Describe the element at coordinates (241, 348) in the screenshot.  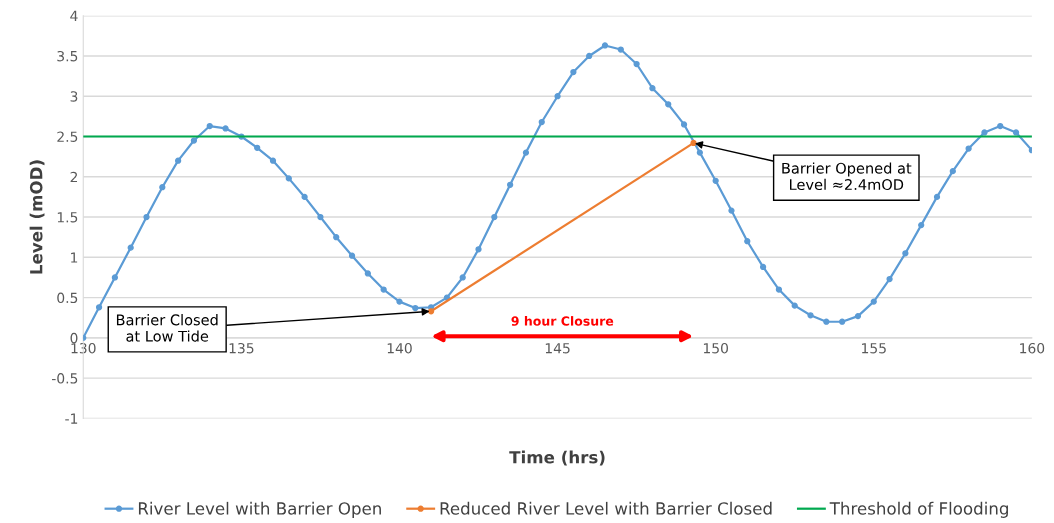
I see `x-tick-label: 135` at that location.